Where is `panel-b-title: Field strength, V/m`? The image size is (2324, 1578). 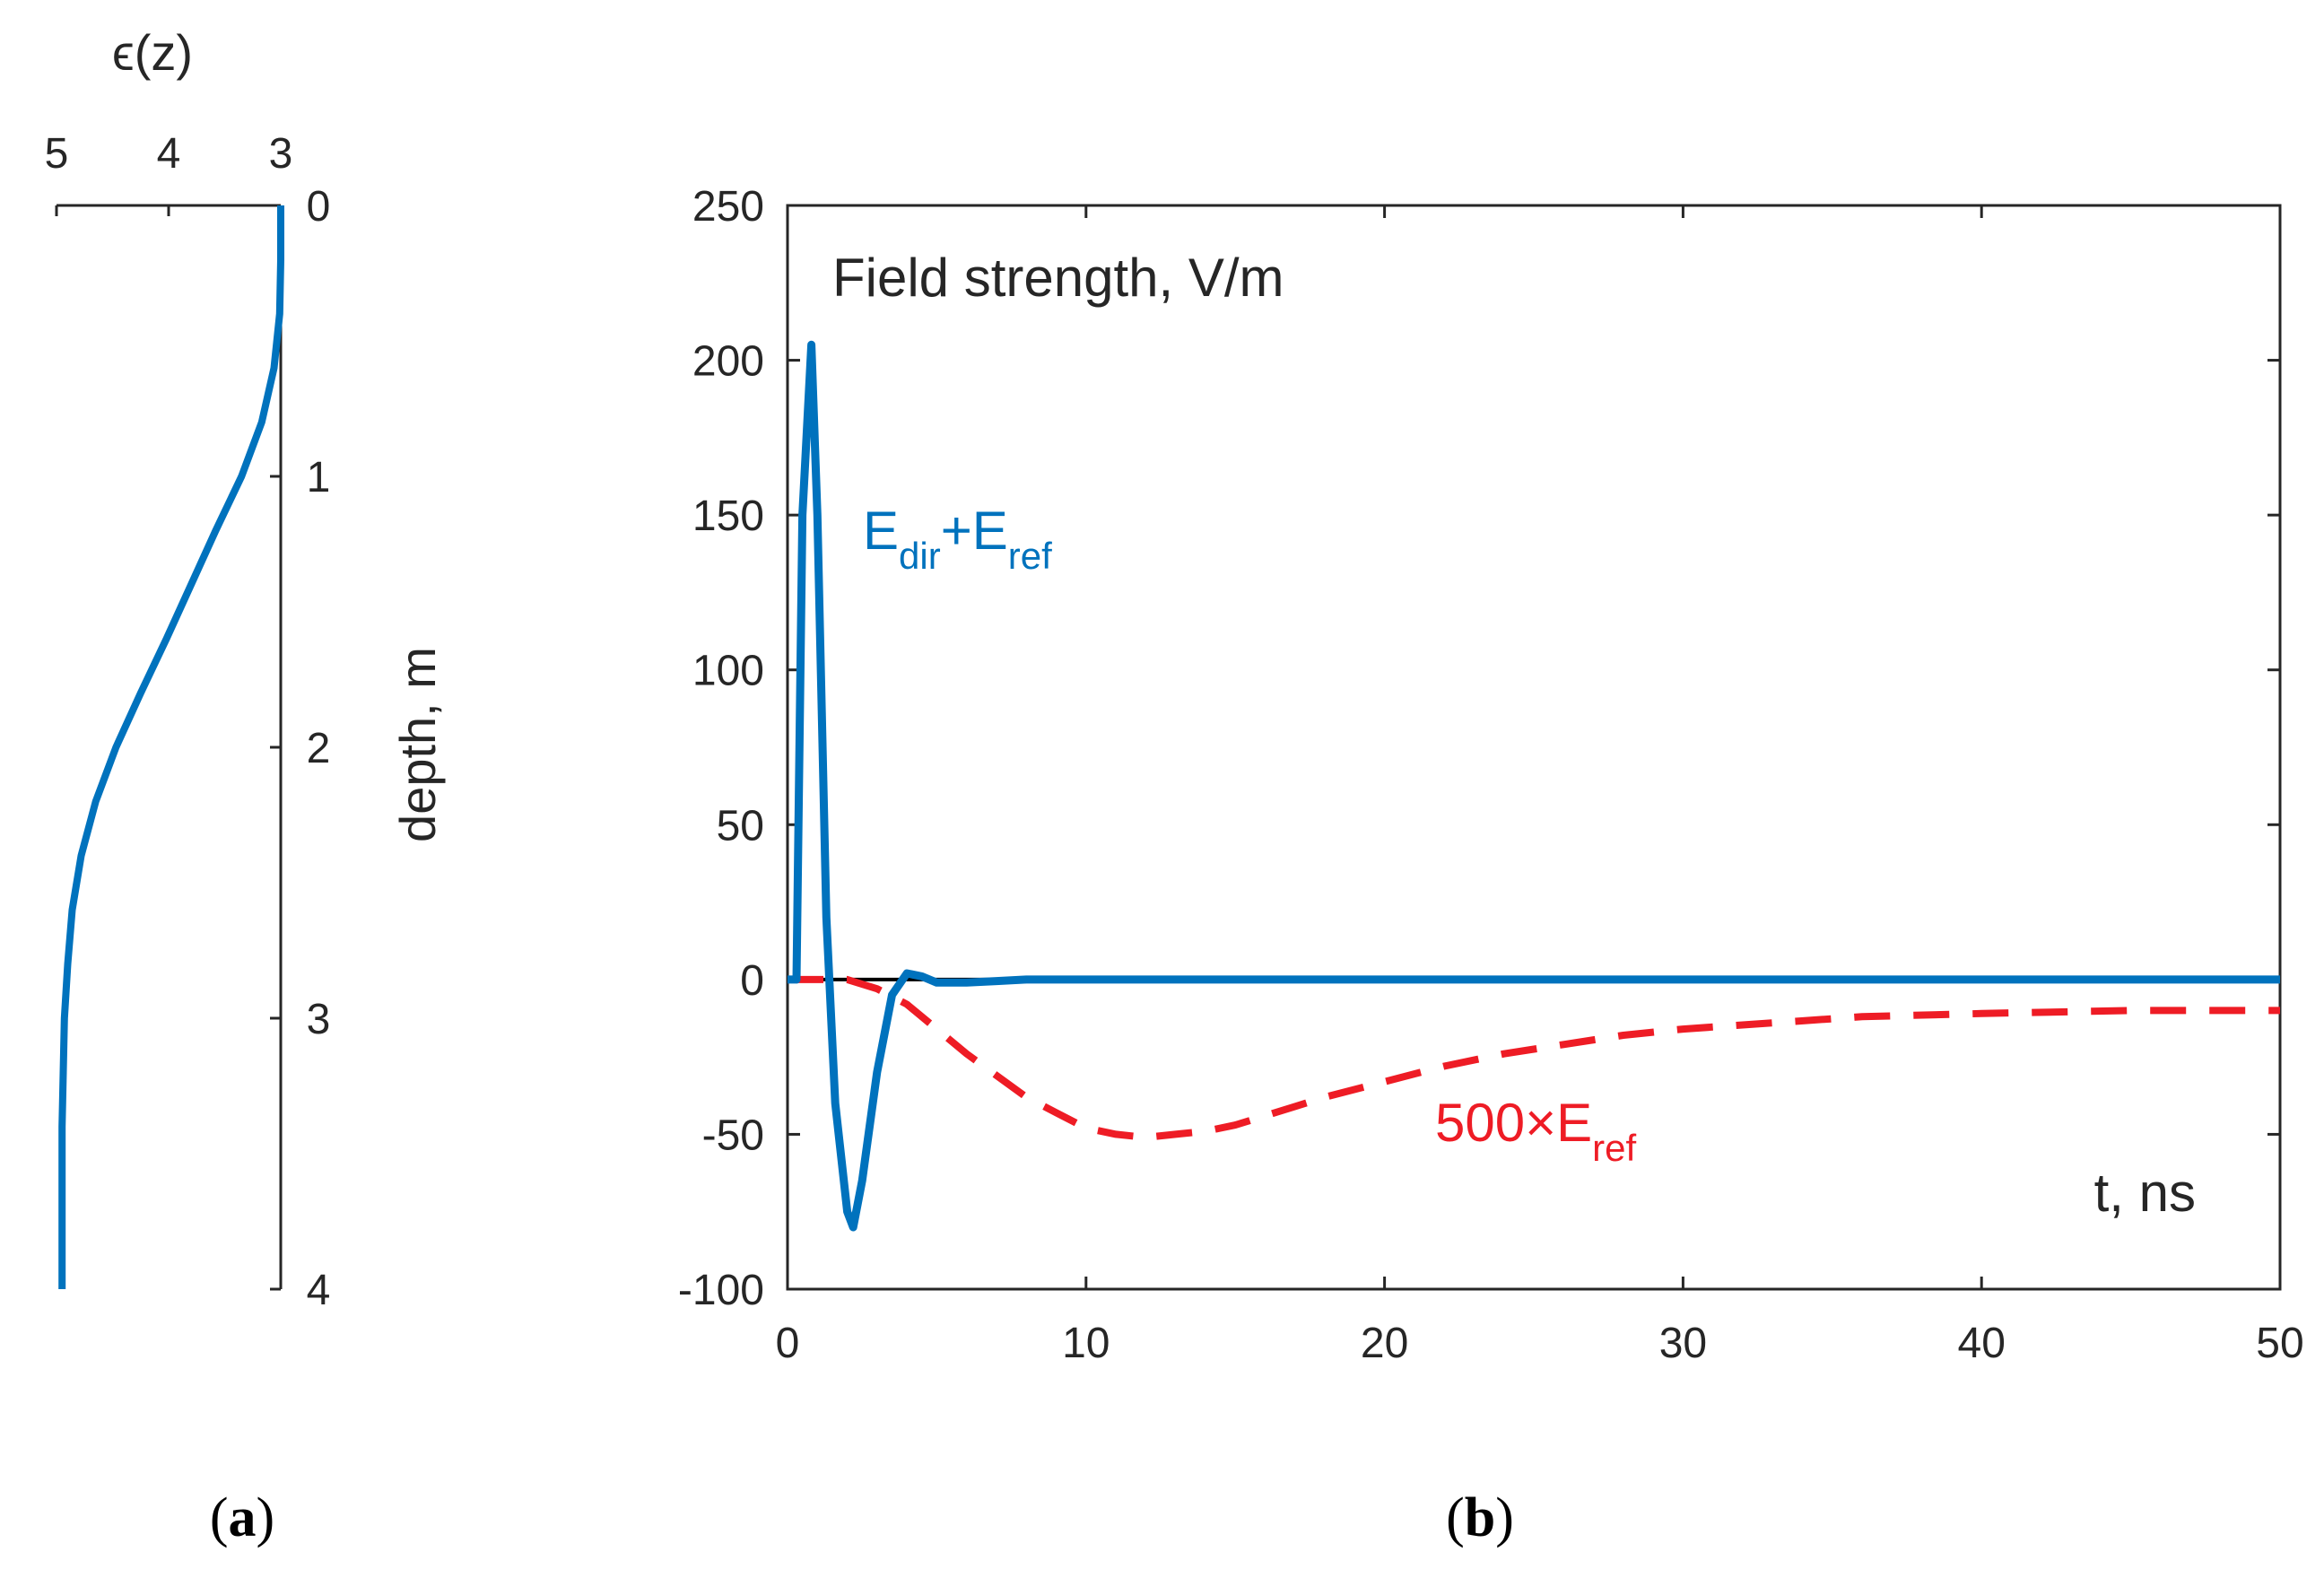 panel-b-title: Field strength, V/m is located at coordinates (1058, 278).